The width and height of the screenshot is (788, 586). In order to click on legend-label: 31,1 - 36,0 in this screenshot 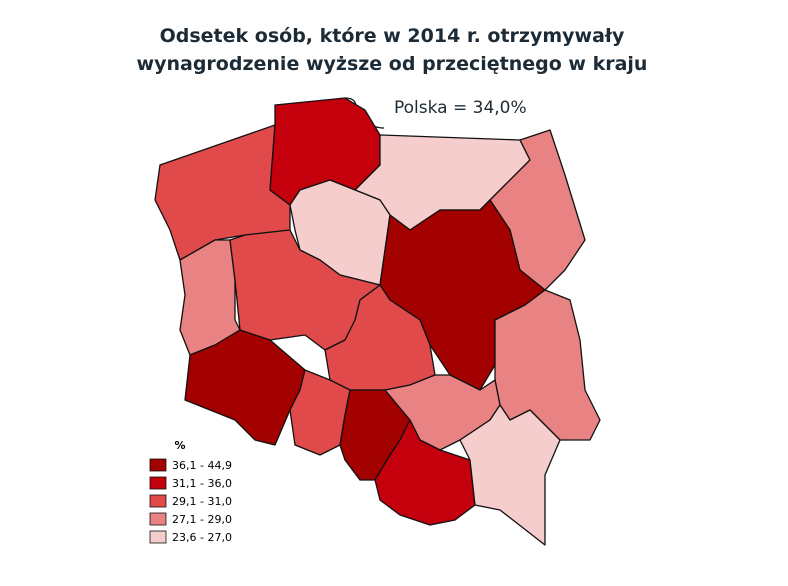, I will do `click(202, 483)`.